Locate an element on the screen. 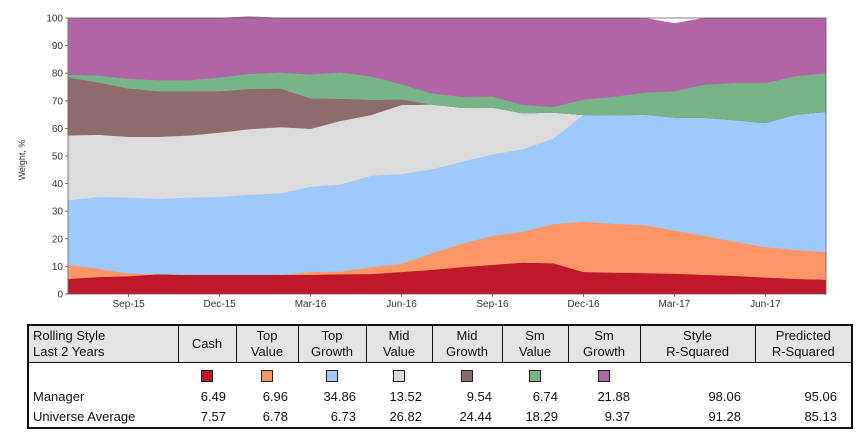 This screenshot has width=866, height=434. cell-cash: 6.49 is located at coordinates (213, 396).